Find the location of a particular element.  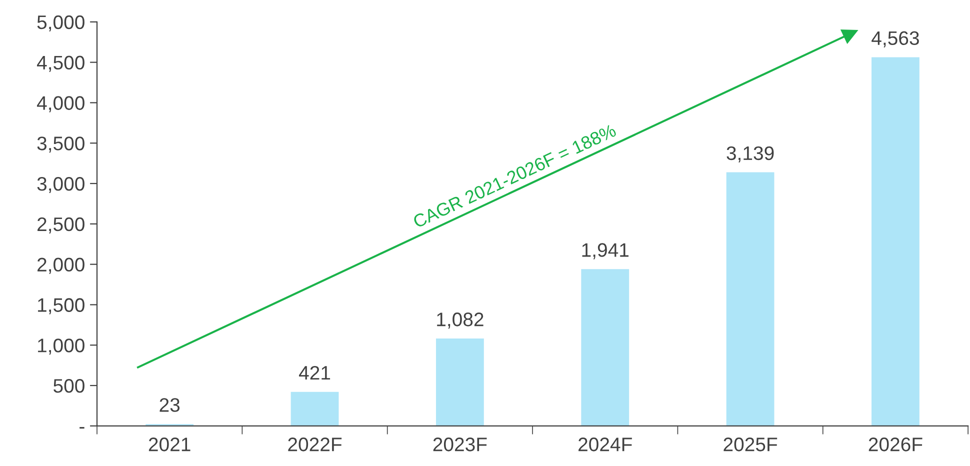

data-label: 1,941 is located at coordinates (605, 251).